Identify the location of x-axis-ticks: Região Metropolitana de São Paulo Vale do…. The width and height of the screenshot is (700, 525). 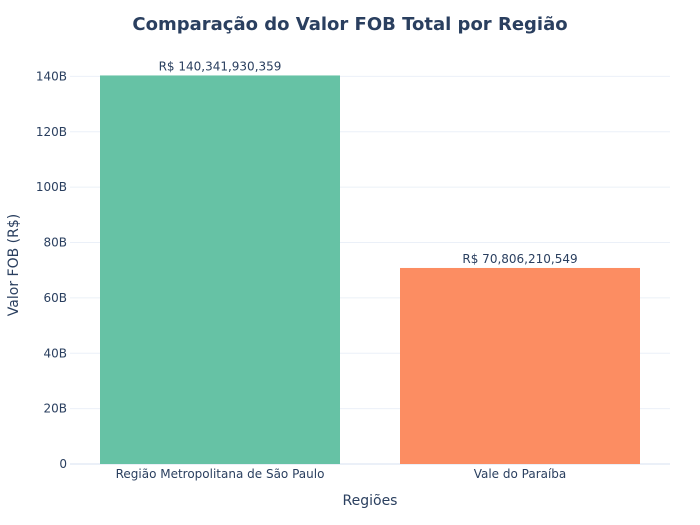
(341, 474).